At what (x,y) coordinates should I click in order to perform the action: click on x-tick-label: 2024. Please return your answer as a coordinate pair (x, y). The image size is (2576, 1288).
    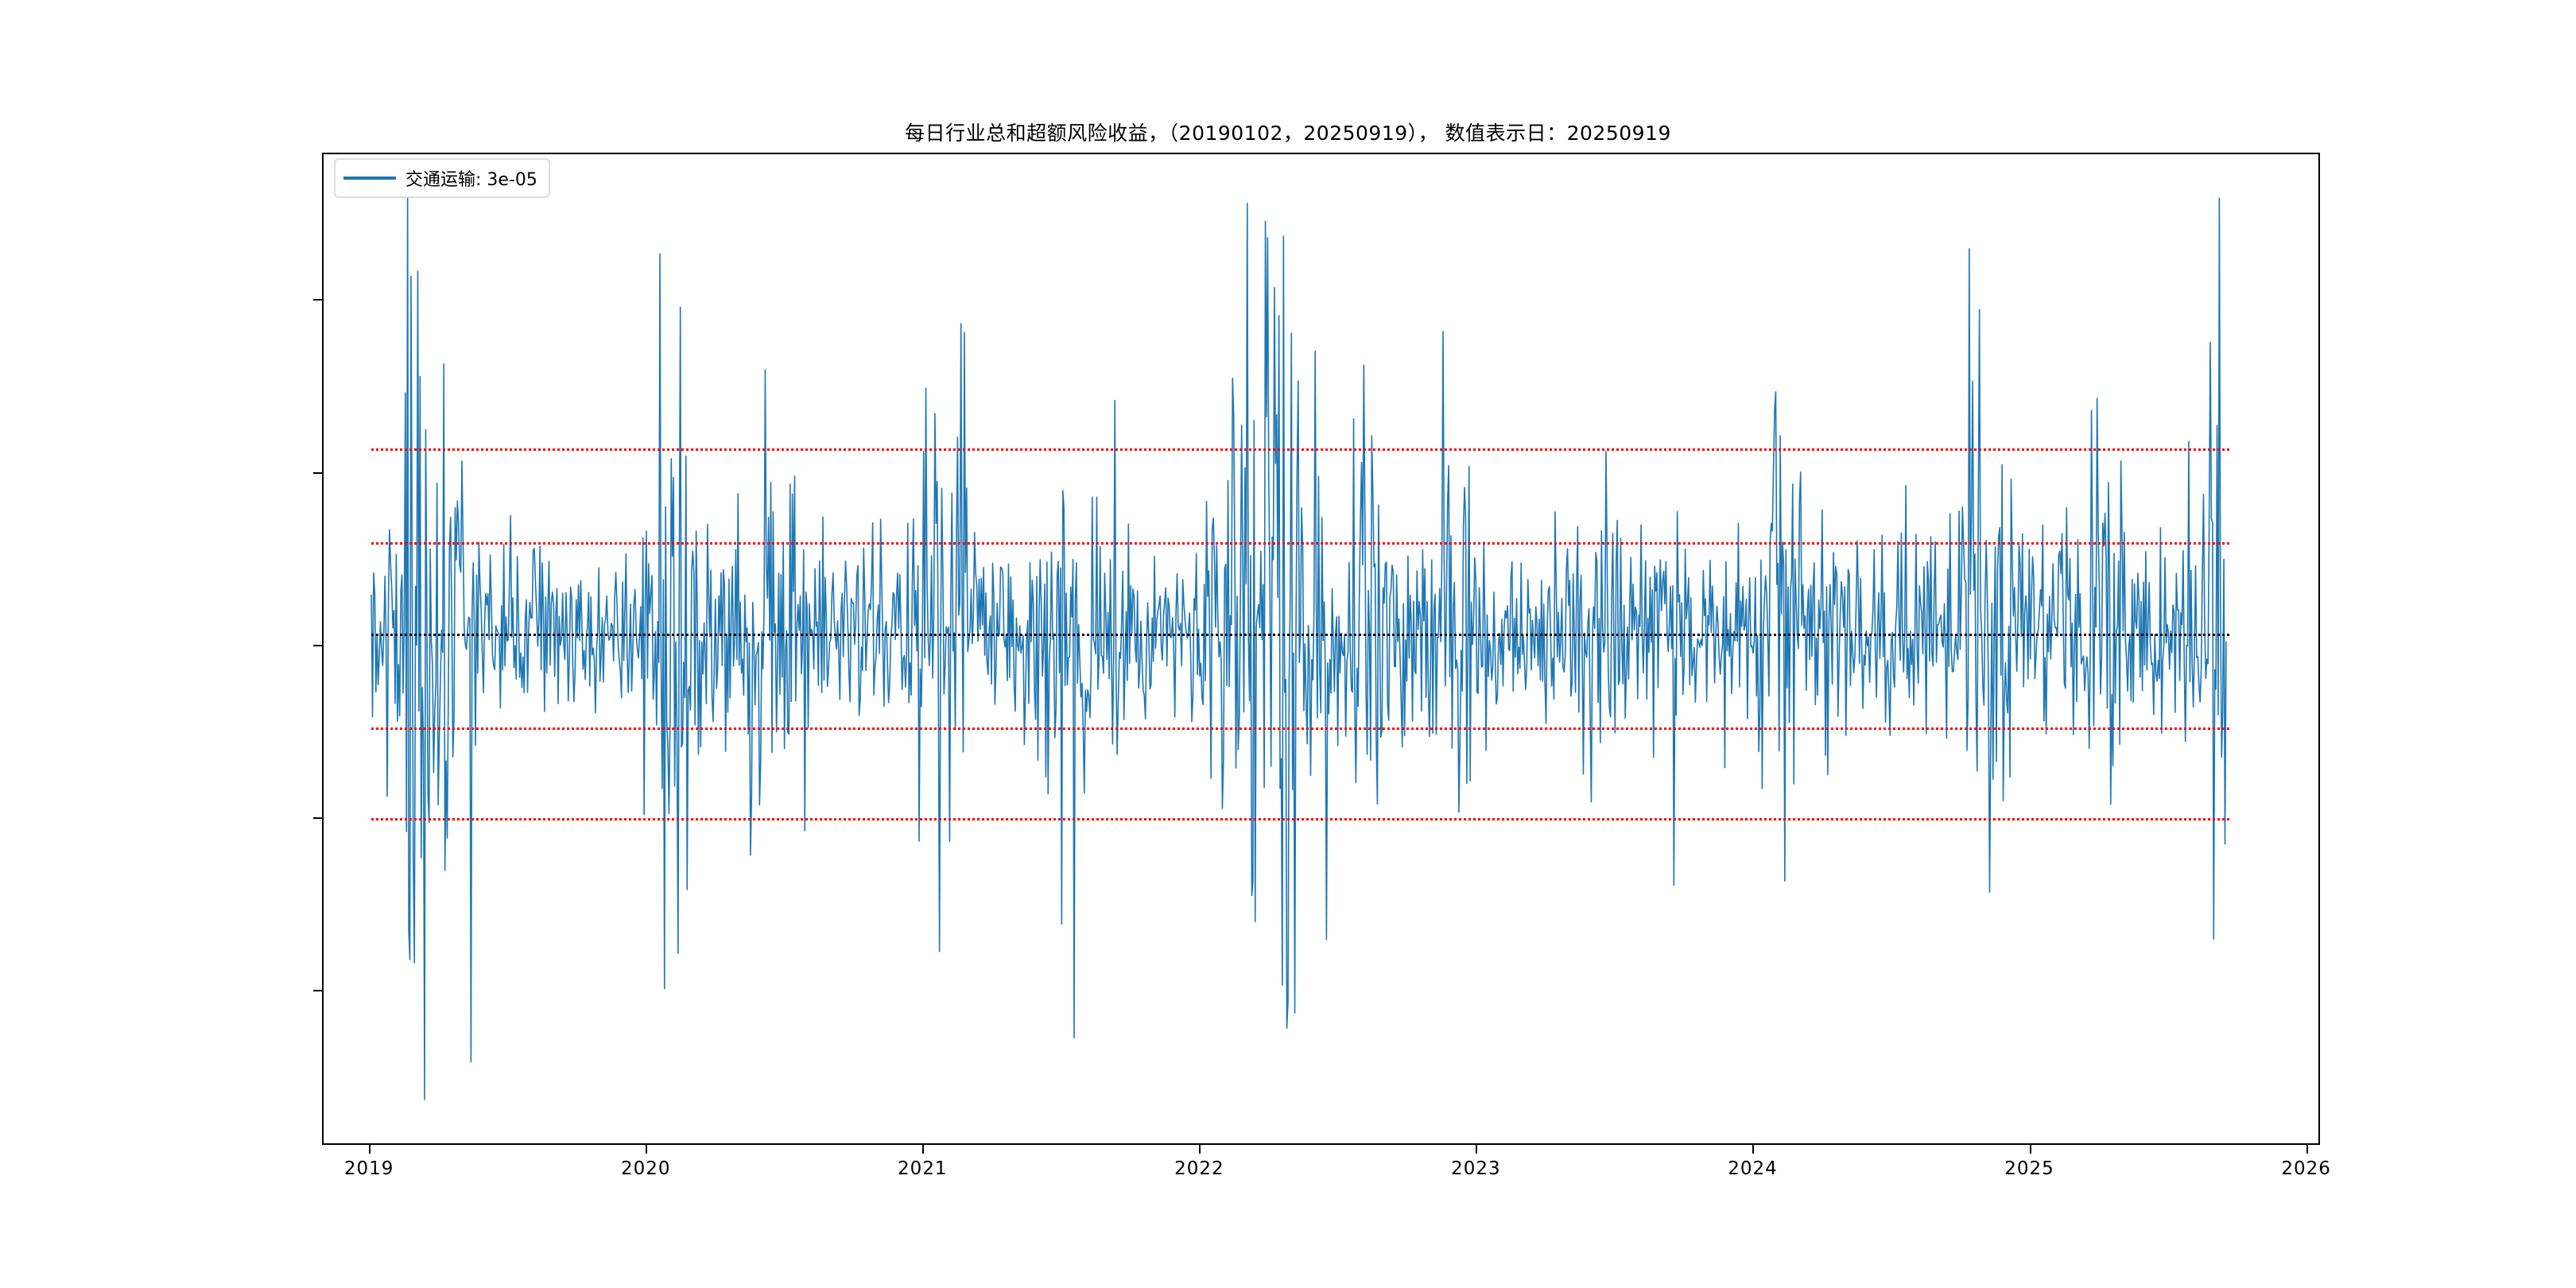
    Looking at the image, I should click on (1753, 1168).